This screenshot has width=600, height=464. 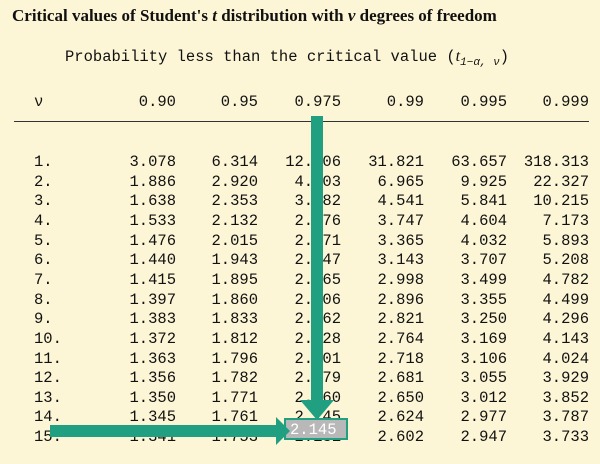 I want to click on header-nu: ν, so click(x=39, y=102).